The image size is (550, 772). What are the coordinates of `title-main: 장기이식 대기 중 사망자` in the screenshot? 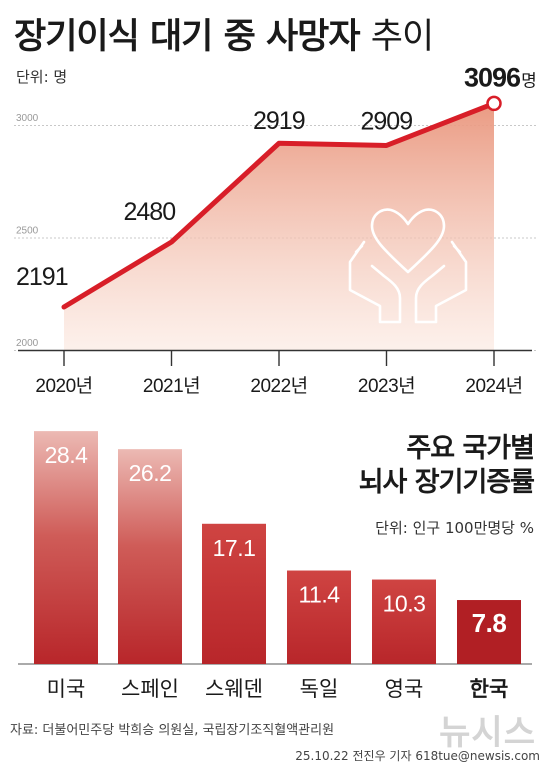 It's located at (187, 37).